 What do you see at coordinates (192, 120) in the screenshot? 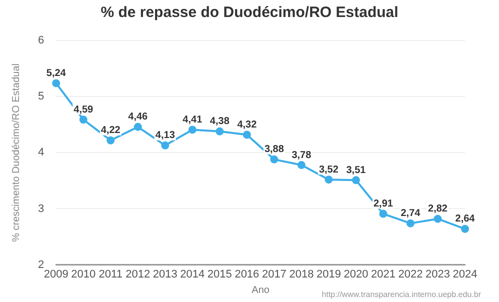
I see `data-label: 4,41` at bounding box center [192, 120].